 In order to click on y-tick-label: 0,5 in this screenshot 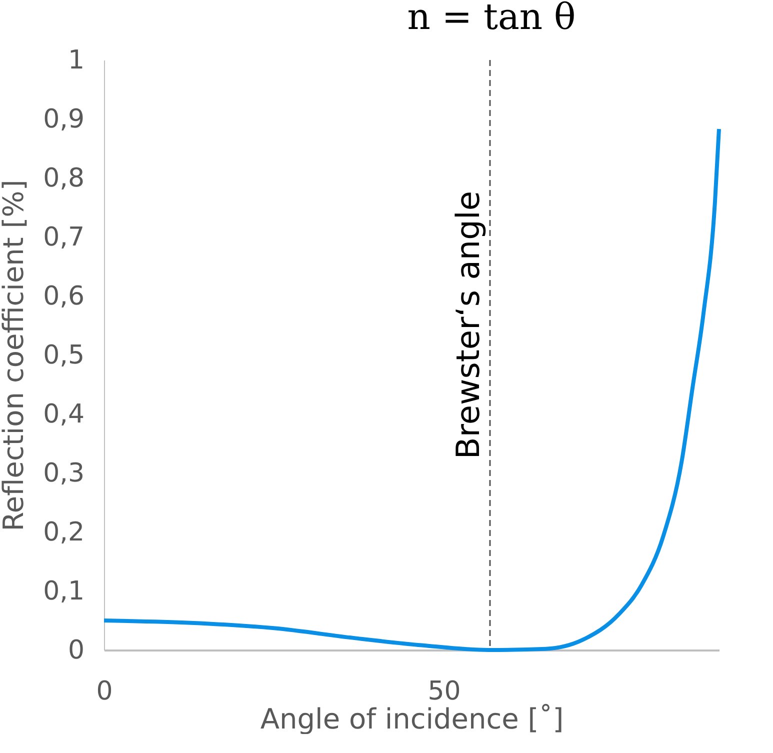, I will do `click(63, 355)`.